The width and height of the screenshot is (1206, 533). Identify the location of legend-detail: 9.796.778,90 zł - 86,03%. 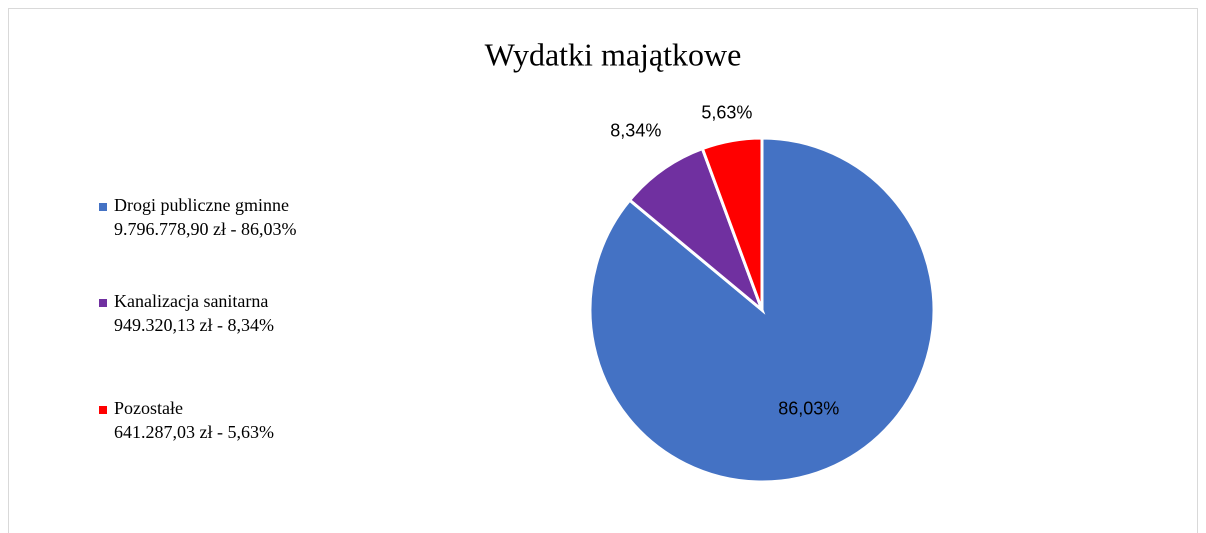
(205, 229).